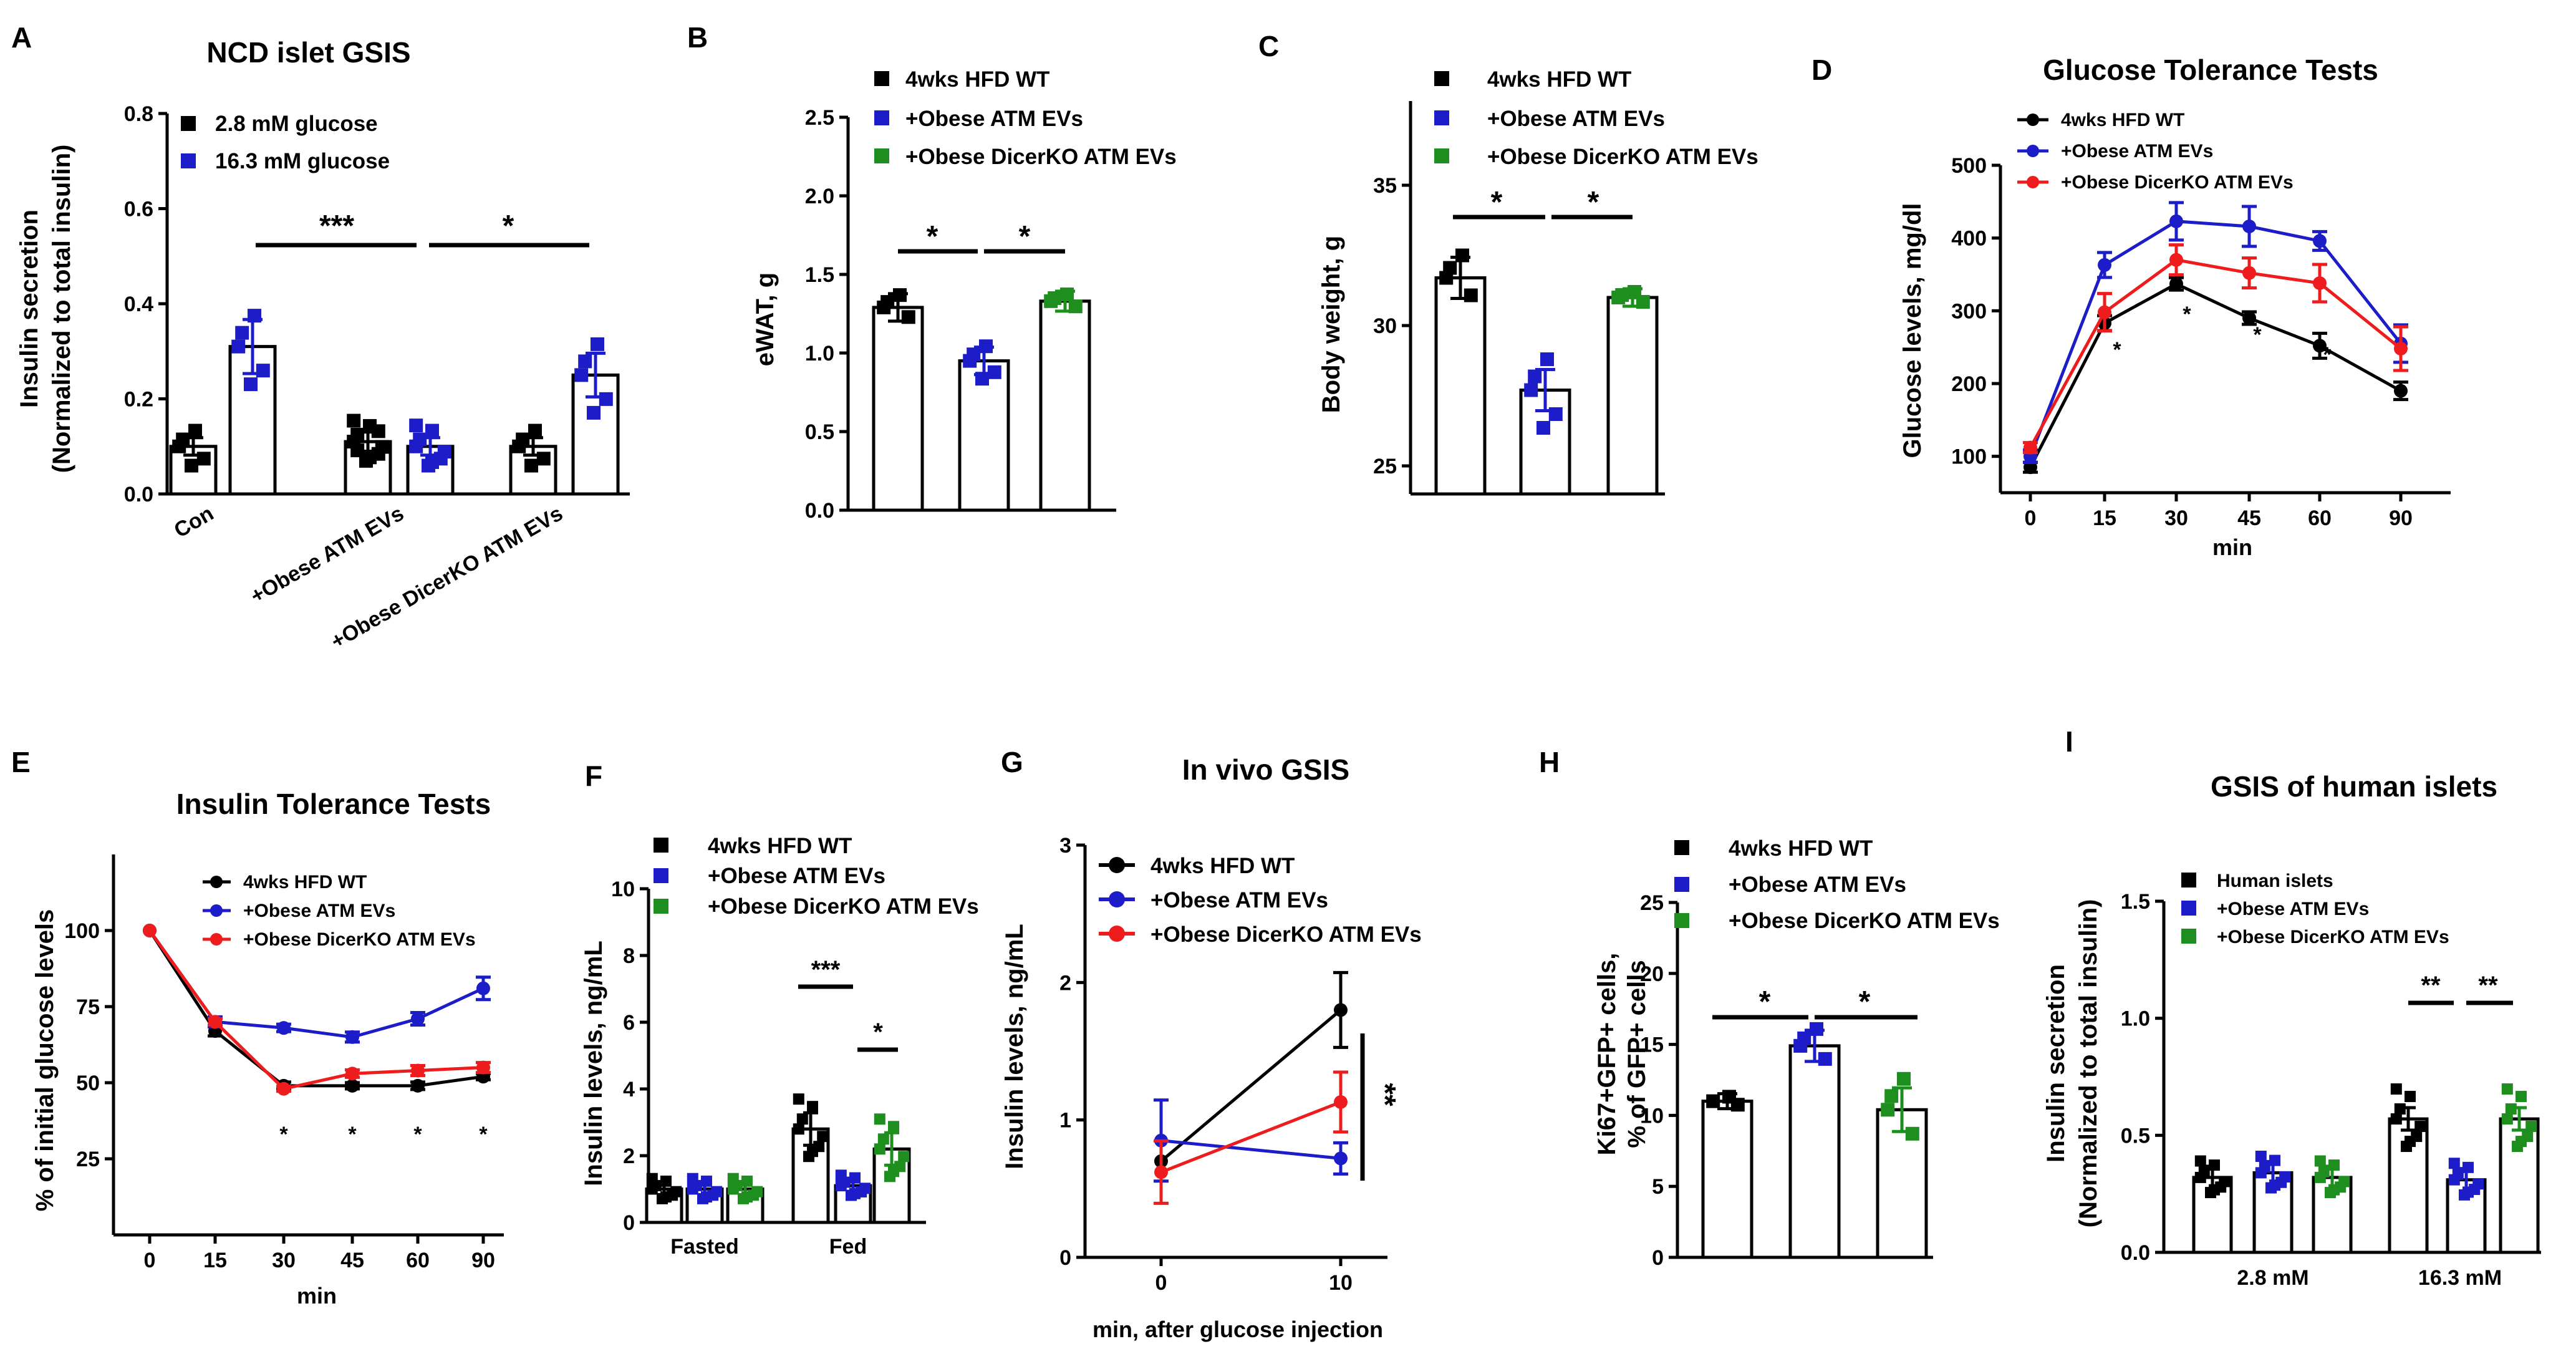 This screenshot has height=1364, width=2576. What do you see at coordinates (1593, 202) in the screenshot?
I see `panel-c-sig-1: *` at bounding box center [1593, 202].